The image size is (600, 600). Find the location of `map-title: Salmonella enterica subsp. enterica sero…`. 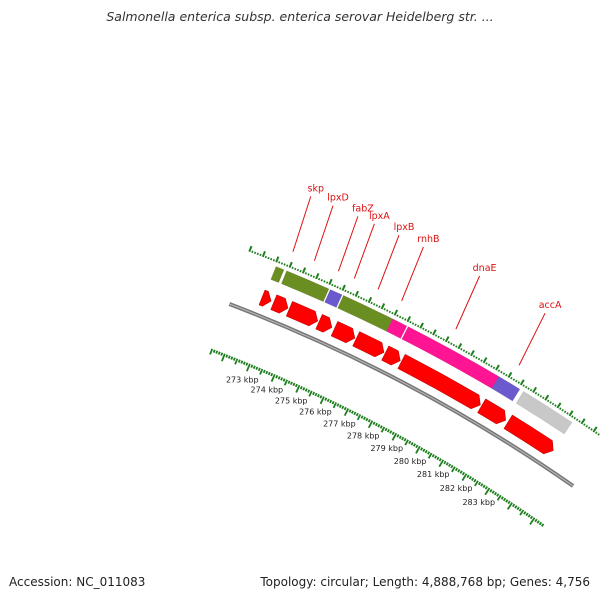

map-title: Salmonella enterica subsp. enterica sero… is located at coordinates (300, 16).